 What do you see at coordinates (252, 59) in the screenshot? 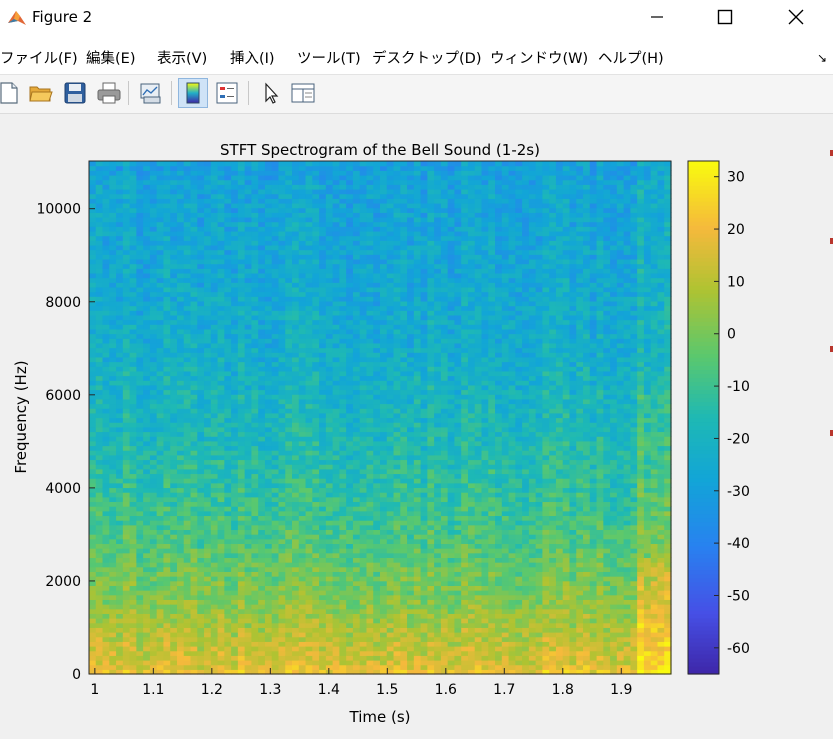
I see `menu-insert: 挿入(I)` at bounding box center [252, 59].